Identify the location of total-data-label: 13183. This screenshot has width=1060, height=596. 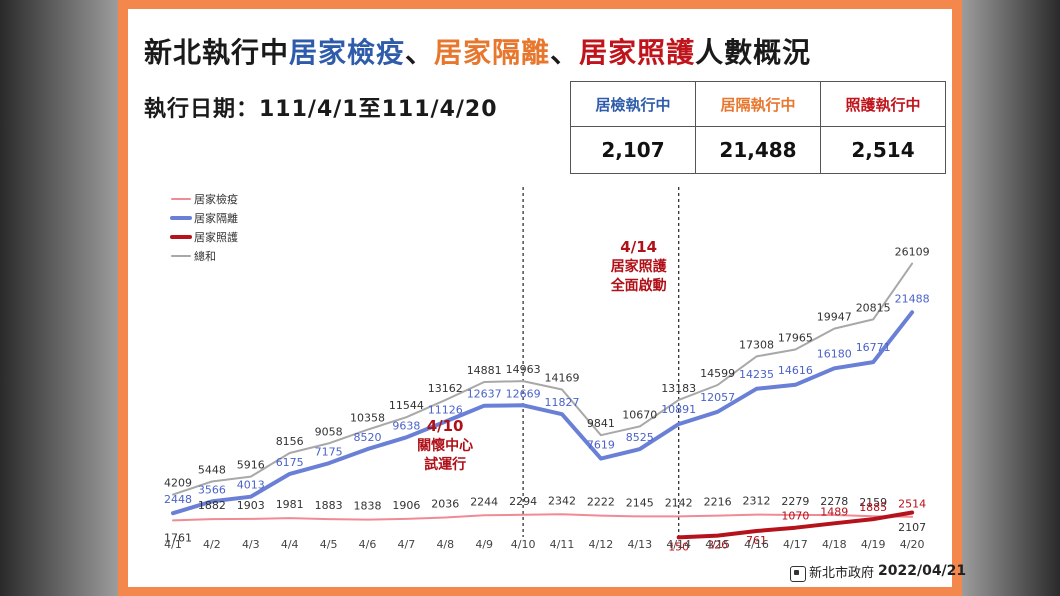
(678, 388).